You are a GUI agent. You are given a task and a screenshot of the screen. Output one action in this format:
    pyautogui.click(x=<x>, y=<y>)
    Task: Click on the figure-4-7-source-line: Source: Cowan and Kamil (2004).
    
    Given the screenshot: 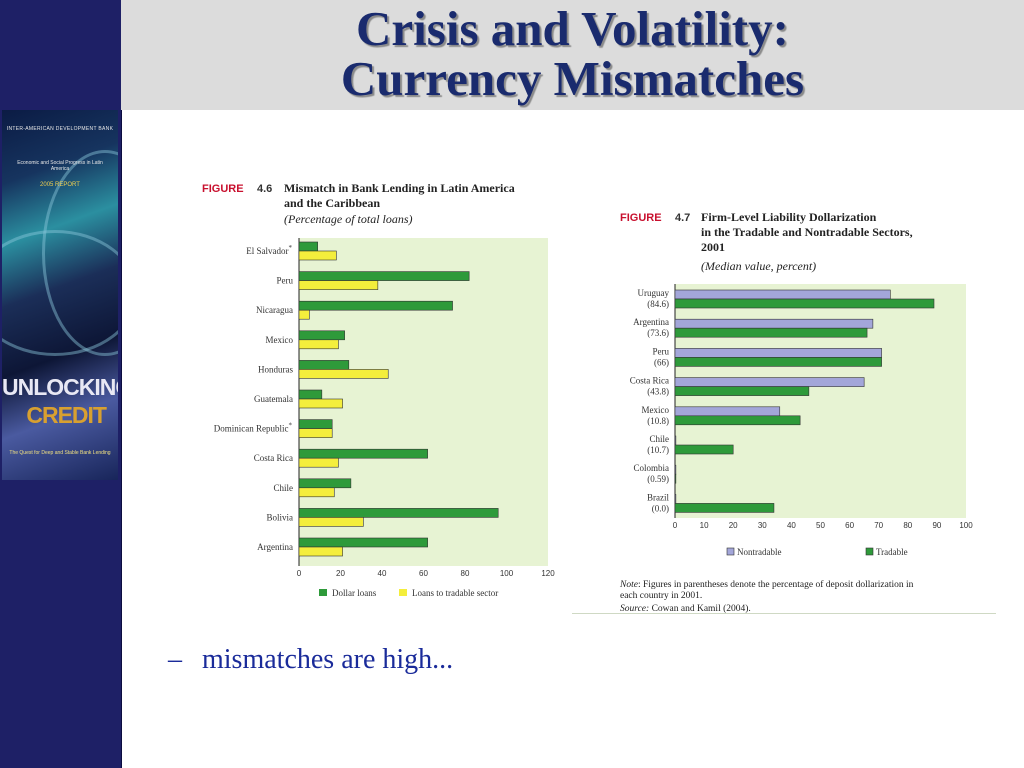 What is the action you would take?
    pyautogui.click(x=685, y=608)
    